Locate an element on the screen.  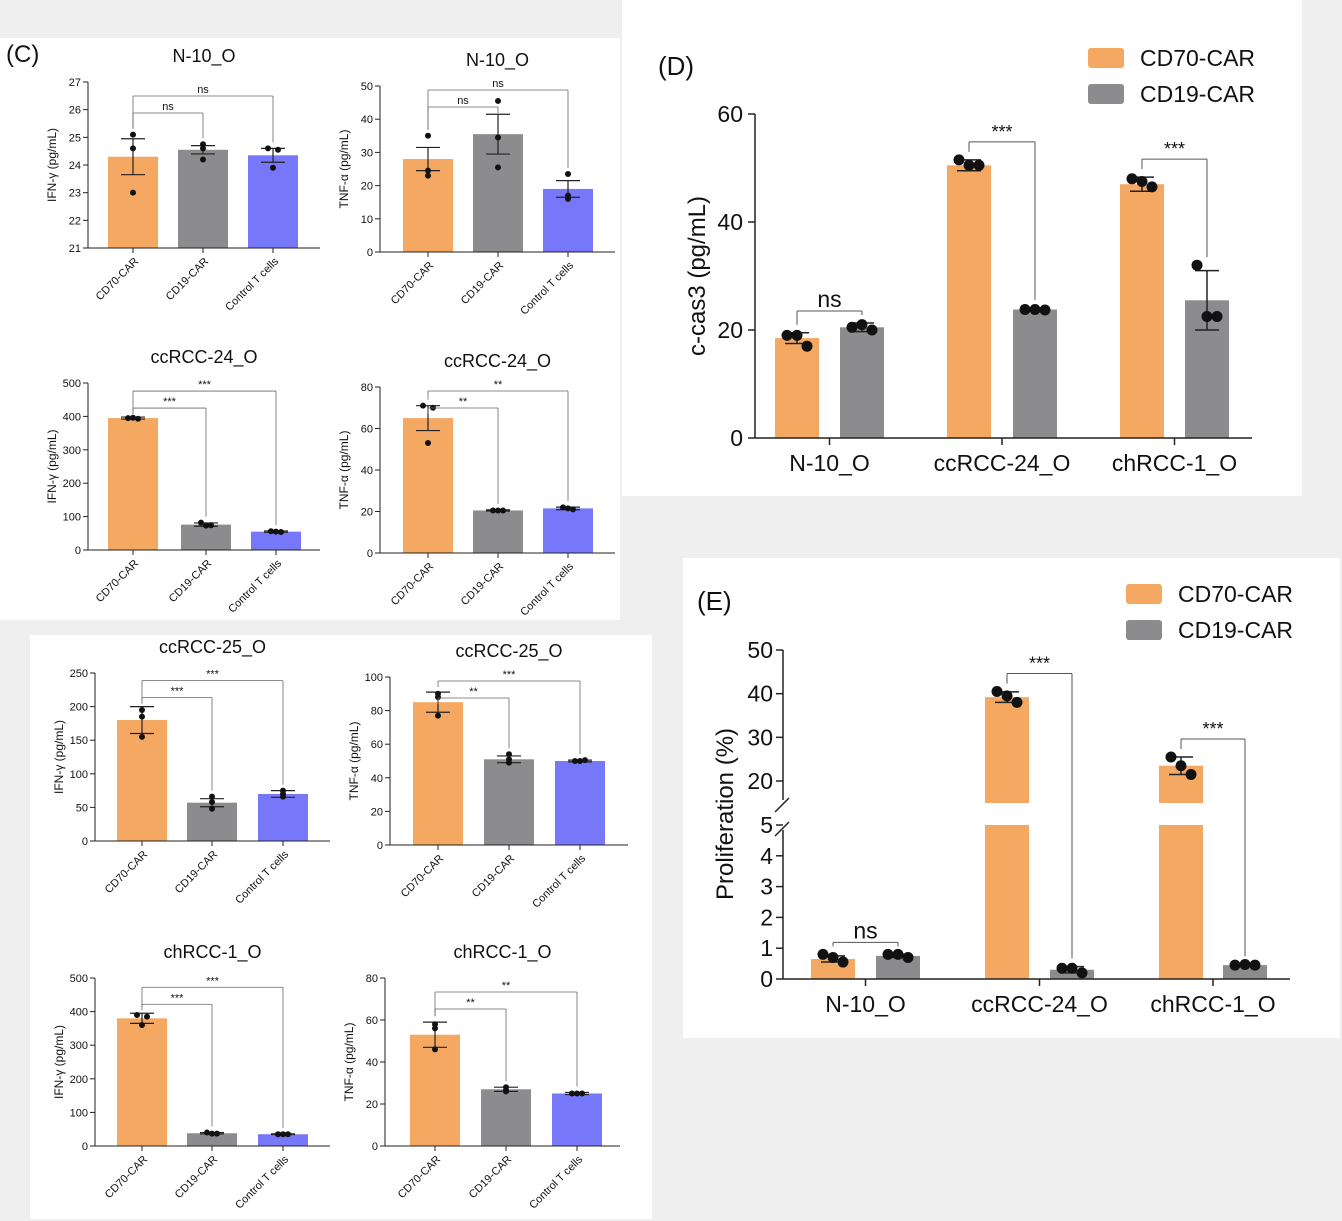
legend-label: CD19-CAR is located at coordinates (1235, 630).